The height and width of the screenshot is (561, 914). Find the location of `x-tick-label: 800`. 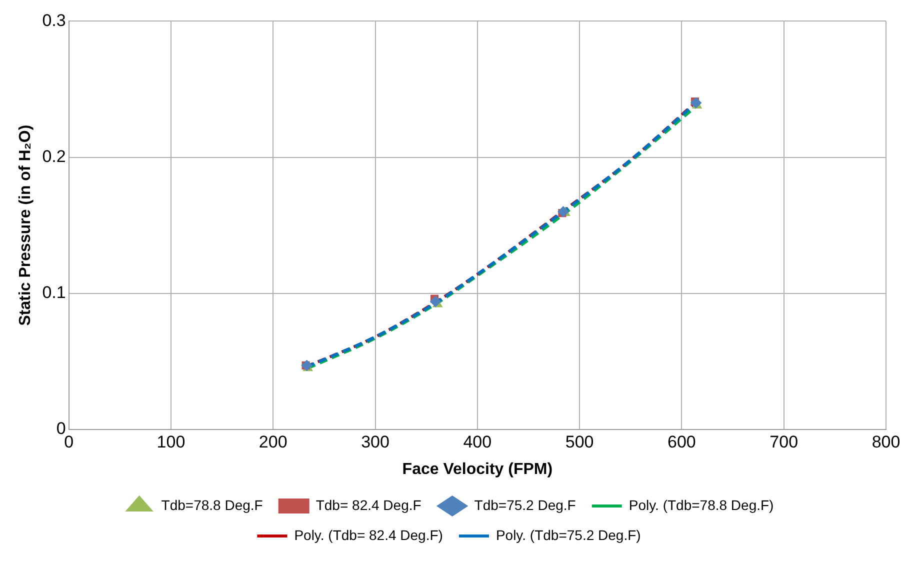

x-tick-label: 800 is located at coordinates (886, 442).